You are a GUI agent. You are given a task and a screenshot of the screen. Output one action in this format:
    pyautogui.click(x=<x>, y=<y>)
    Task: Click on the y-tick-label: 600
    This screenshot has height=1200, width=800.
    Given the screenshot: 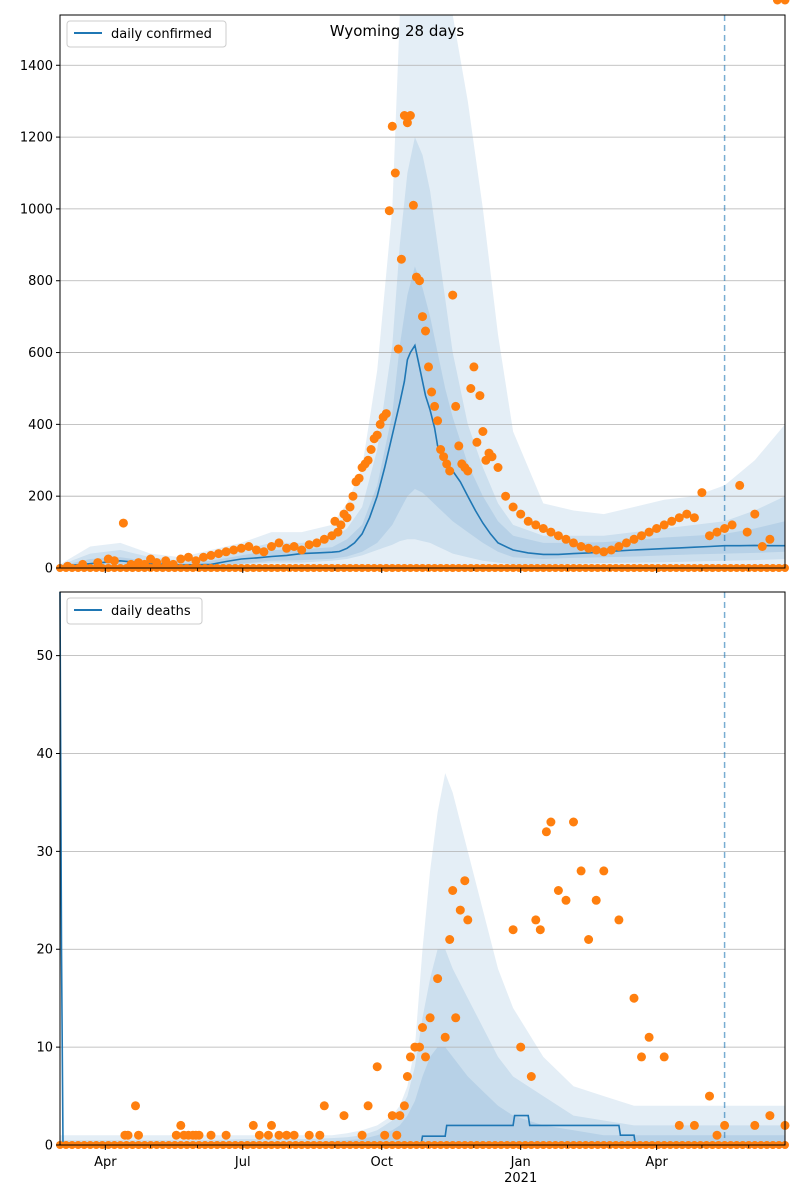 What is the action you would take?
    pyautogui.click(x=40, y=353)
    